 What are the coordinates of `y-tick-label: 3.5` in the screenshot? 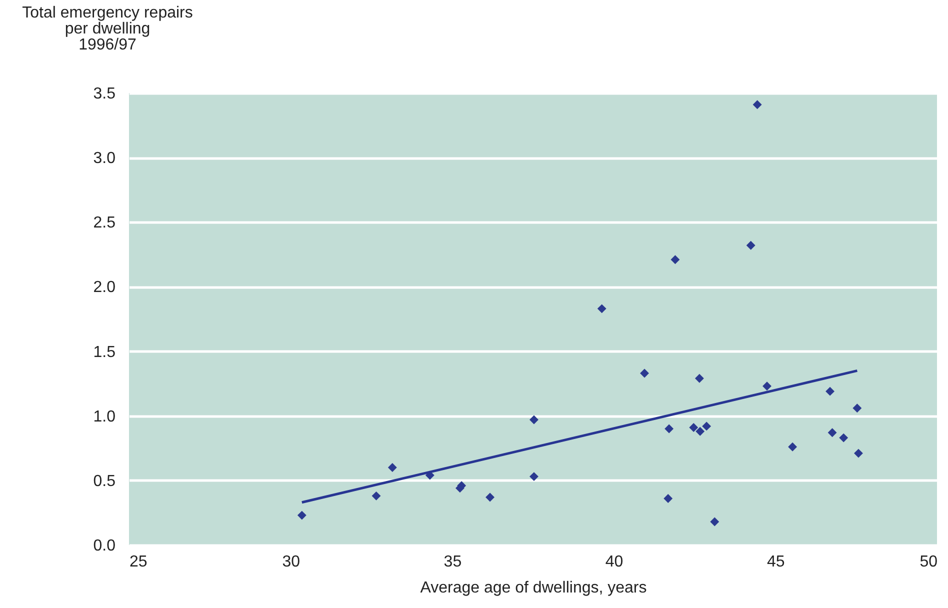 It's located at (104, 94).